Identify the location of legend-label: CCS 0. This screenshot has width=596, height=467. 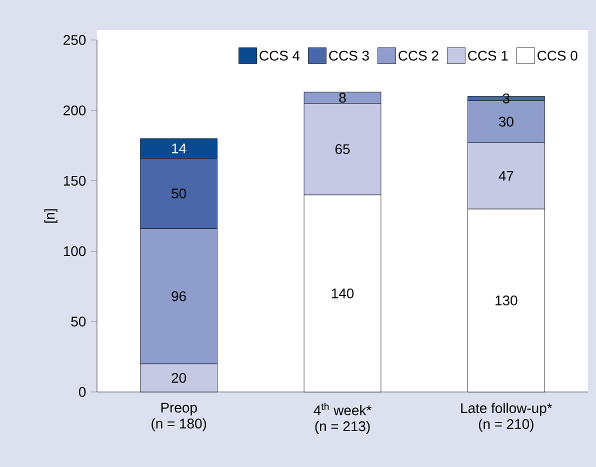
(558, 55).